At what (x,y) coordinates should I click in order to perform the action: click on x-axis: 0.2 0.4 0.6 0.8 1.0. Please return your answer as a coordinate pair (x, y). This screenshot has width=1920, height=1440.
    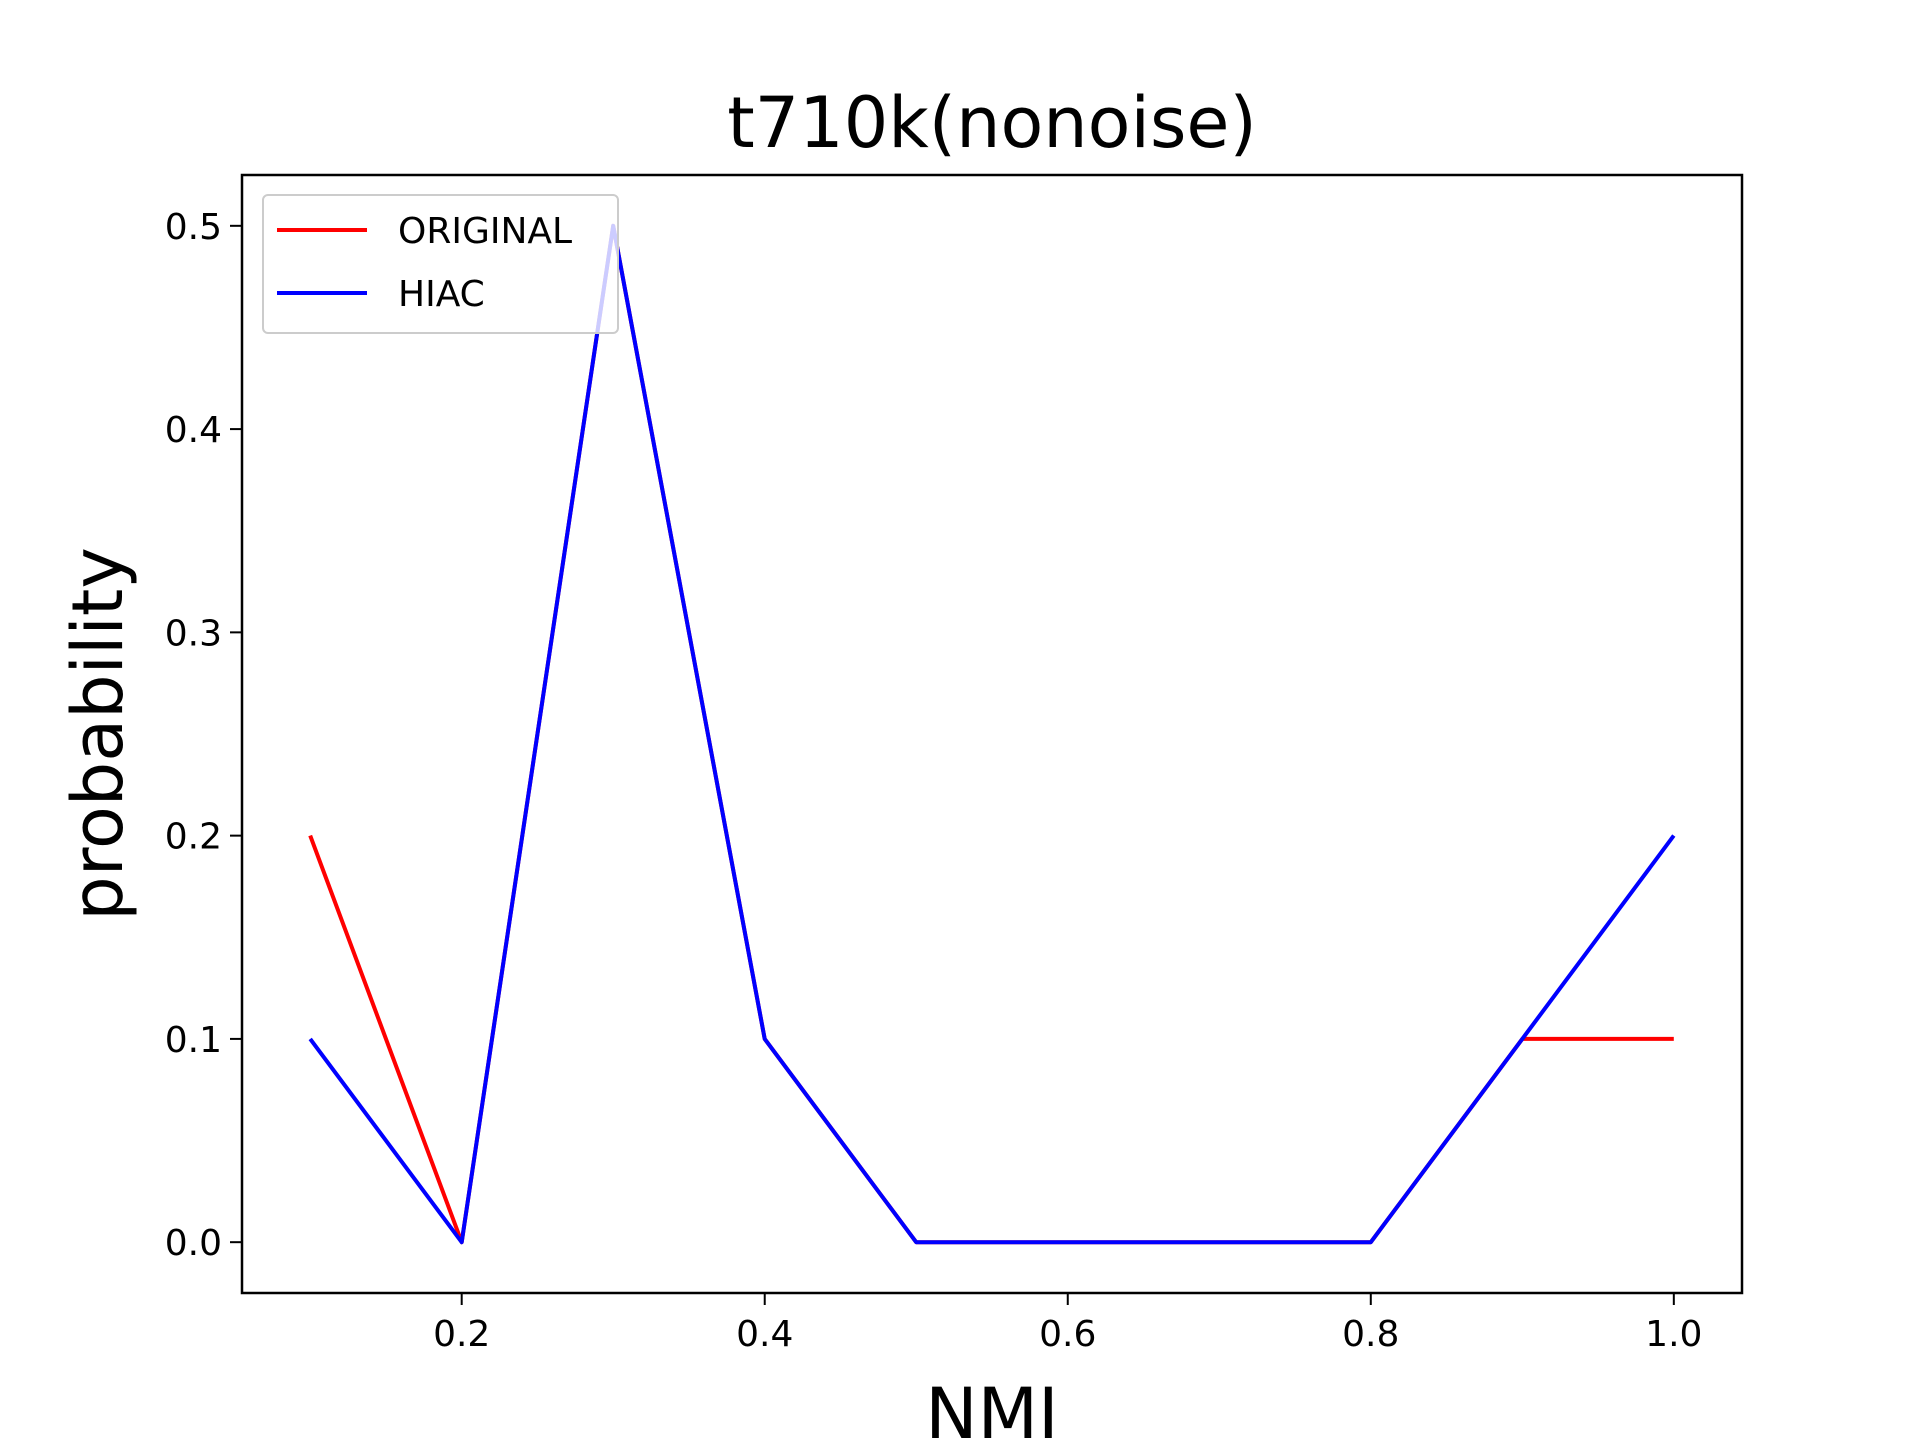
    Looking at the image, I should click on (1067, 1324).